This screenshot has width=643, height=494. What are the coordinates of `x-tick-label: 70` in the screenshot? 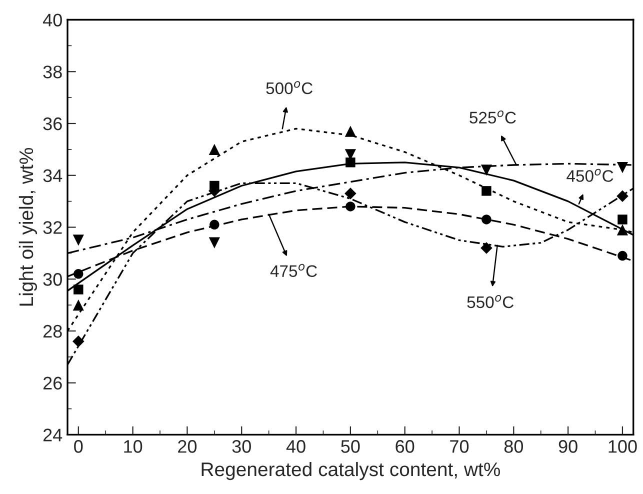 It's located at (459, 446).